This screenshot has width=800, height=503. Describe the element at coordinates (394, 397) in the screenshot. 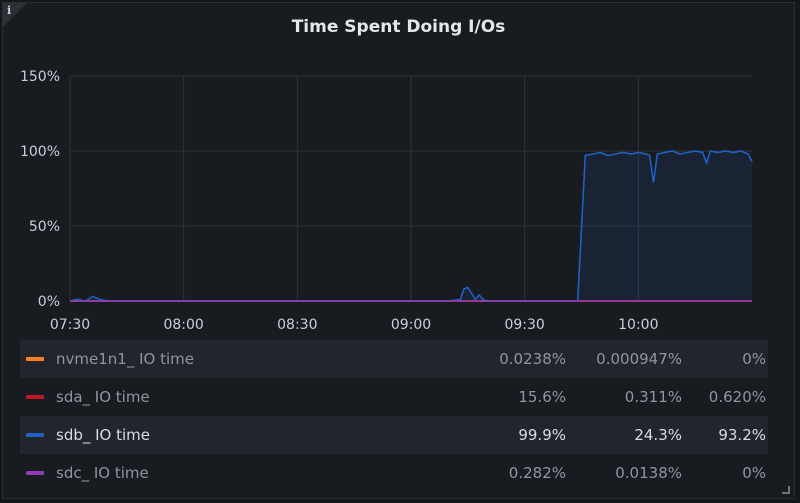

I see `legend-row-sda: sda_ IO time 15.6% 0.311% 0.620%` at that location.